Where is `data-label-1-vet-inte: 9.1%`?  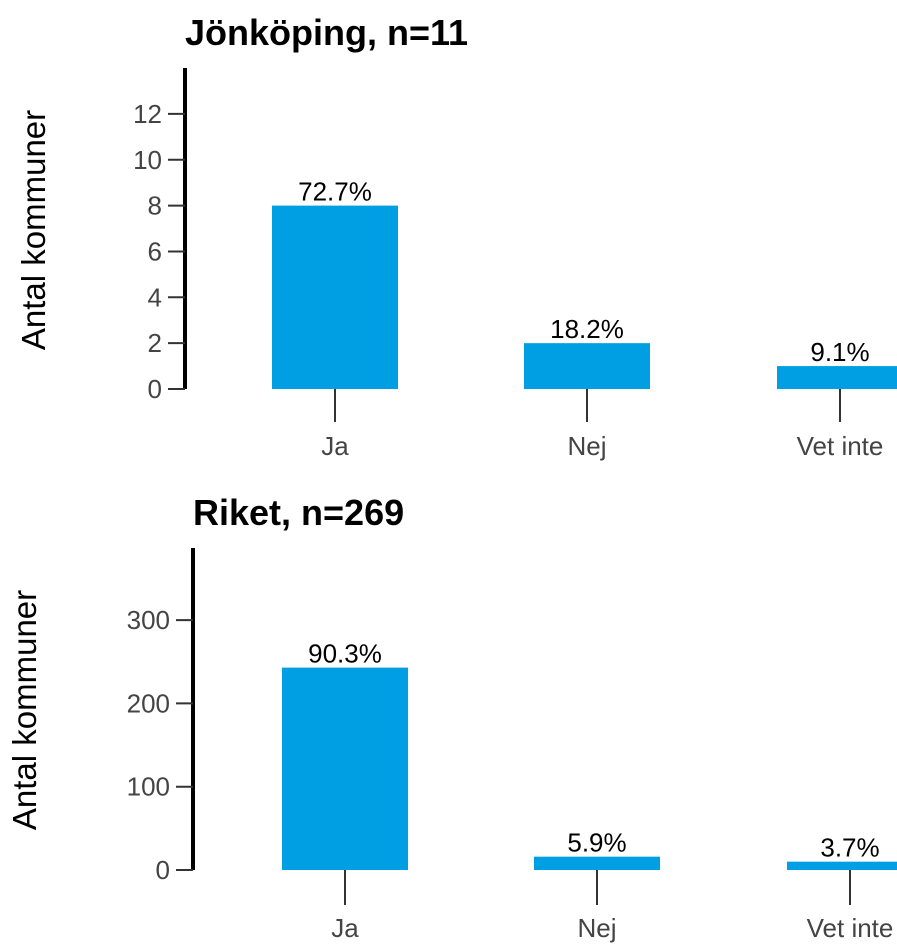 data-label-1-vet-inte: 9.1% is located at coordinates (839, 352).